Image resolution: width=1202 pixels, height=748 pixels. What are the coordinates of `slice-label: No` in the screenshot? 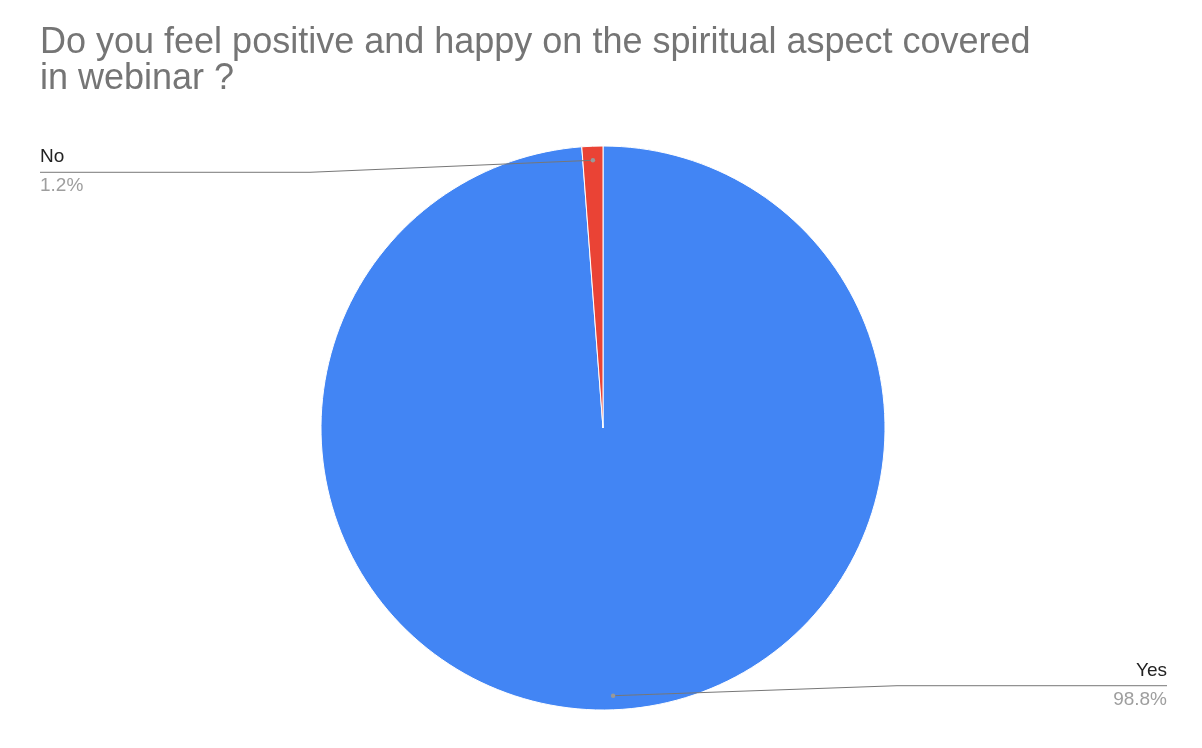 It's located at (52, 156).